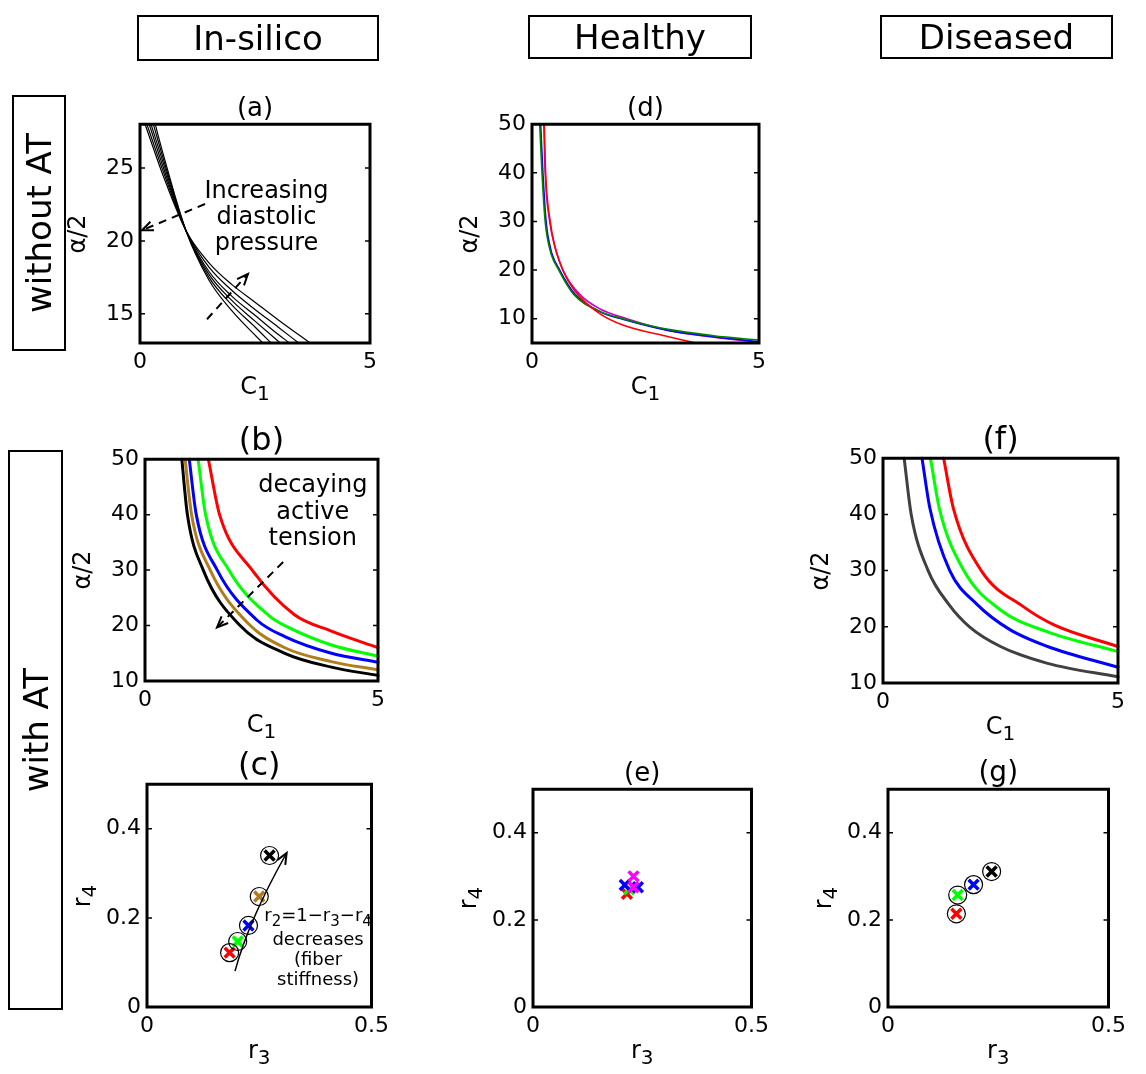 The width and height of the screenshot is (1146, 1074). What do you see at coordinates (255, 108) in the screenshot?
I see `chart-title: (a)` at bounding box center [255, 108].